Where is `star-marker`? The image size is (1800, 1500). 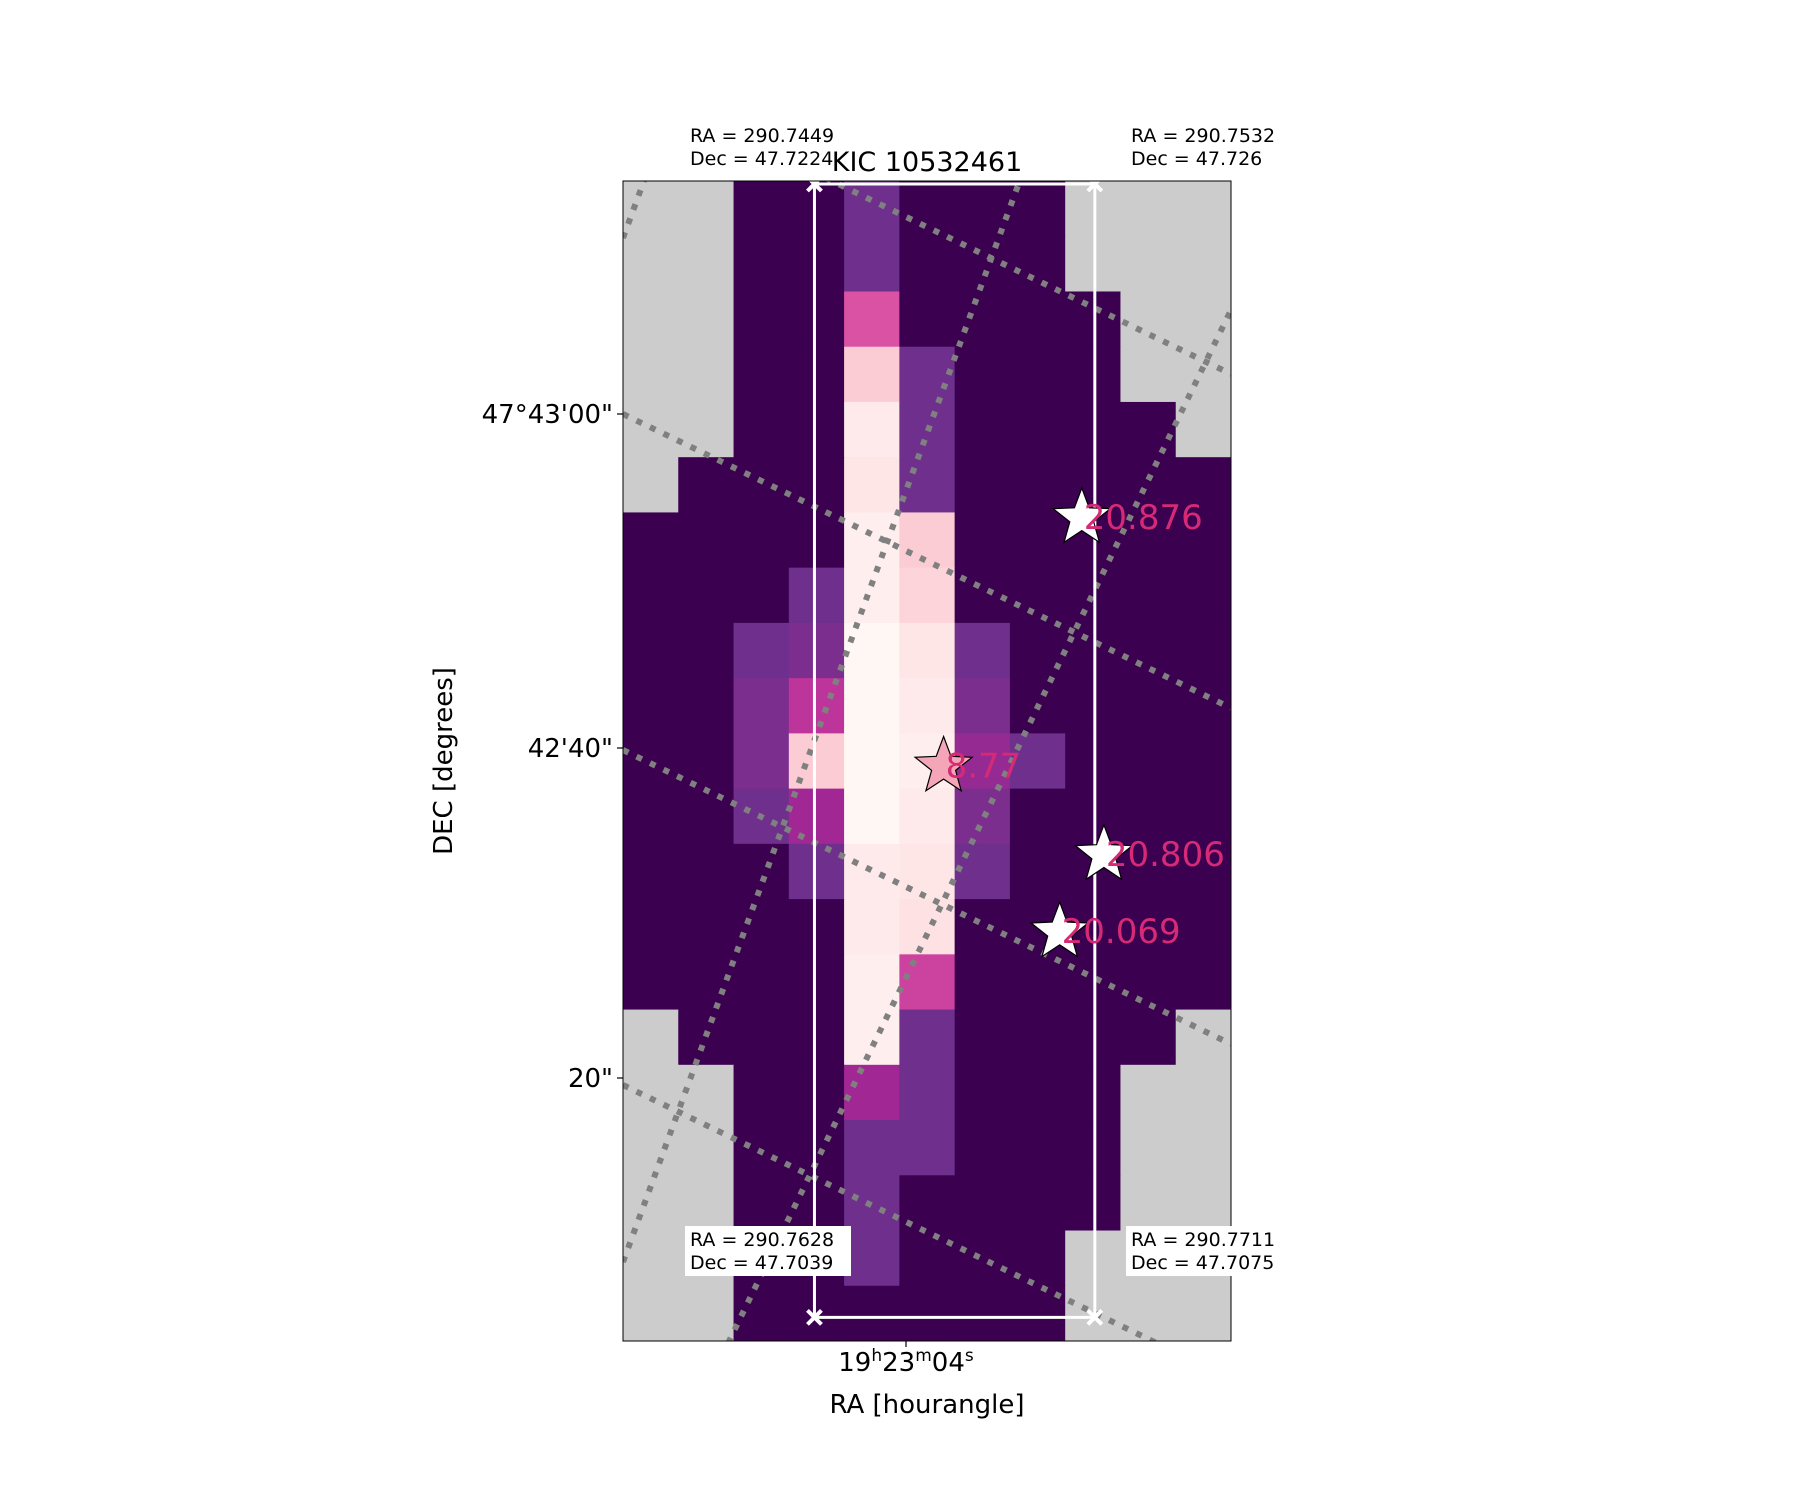 star-marker is located at coordinates (1059, 929).